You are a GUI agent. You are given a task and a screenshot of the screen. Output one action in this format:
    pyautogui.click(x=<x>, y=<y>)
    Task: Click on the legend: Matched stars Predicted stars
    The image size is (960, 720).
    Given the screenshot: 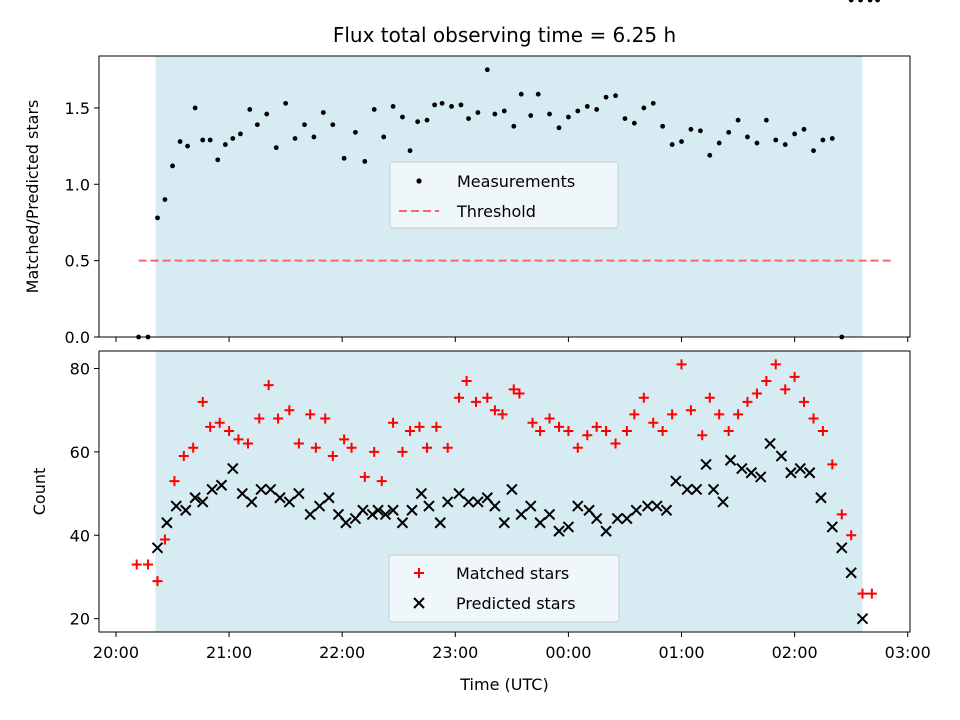 What is the action you would take?
    pyautogui.click(x=504, y=588)
    